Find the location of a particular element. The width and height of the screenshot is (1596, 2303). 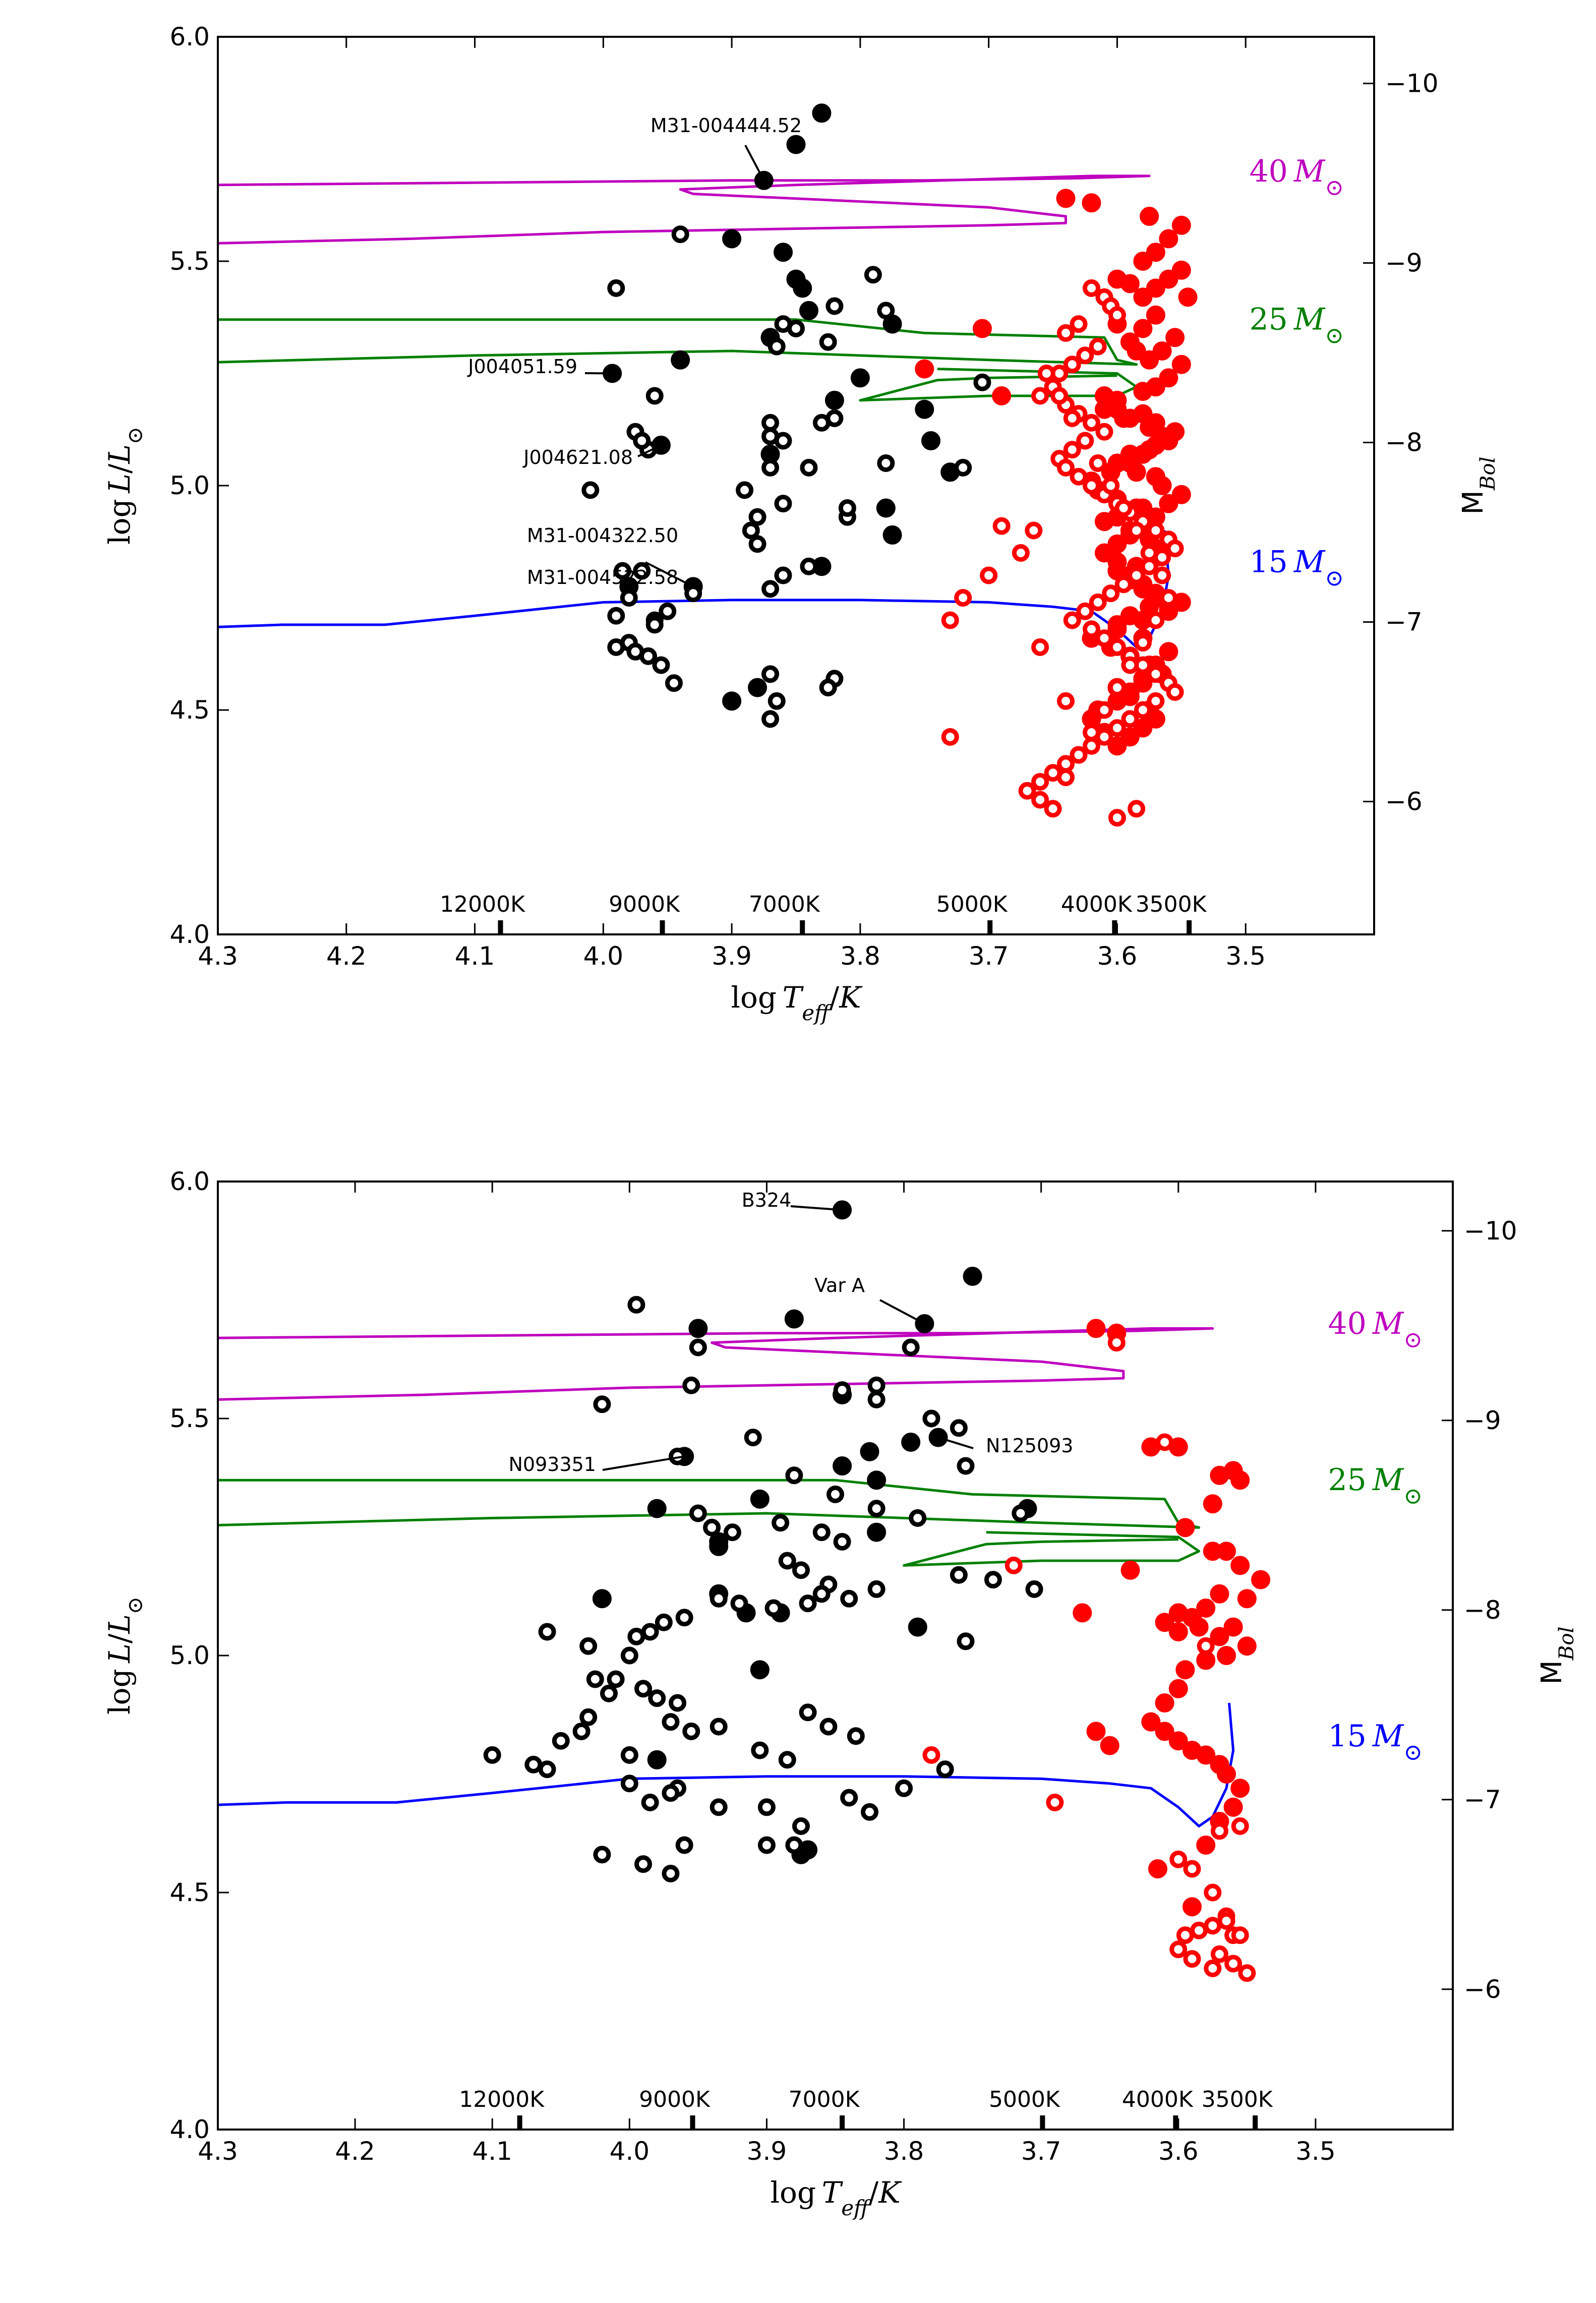

y-tick-label: 4.5 is located at coordinates (189, 1892).